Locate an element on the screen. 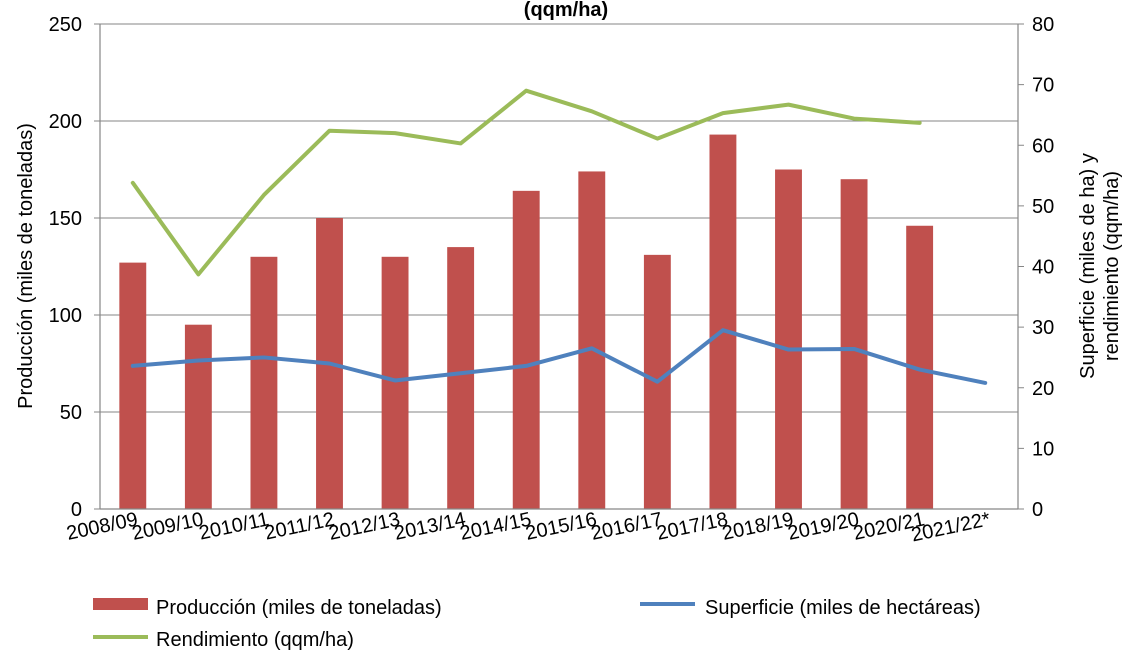 This screenshot has width=1133, height=652. x-tick-label: 2016/17 is located at coordinates (626, 526).